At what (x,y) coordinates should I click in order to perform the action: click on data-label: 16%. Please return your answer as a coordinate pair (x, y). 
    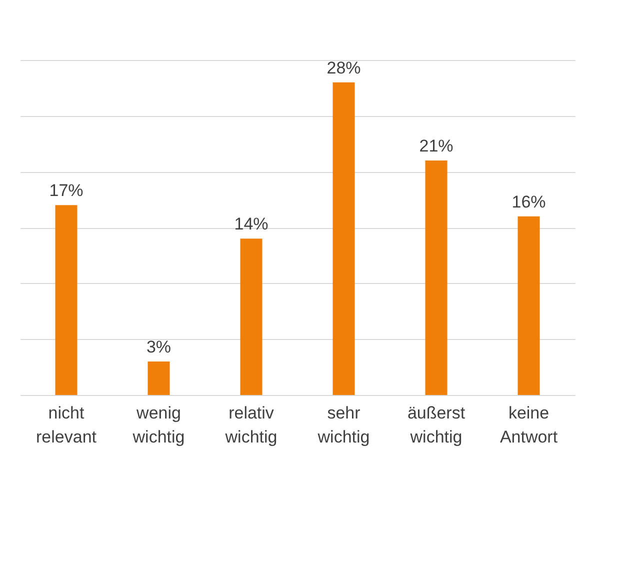
    Looking at the image, I should click on (529, 202).